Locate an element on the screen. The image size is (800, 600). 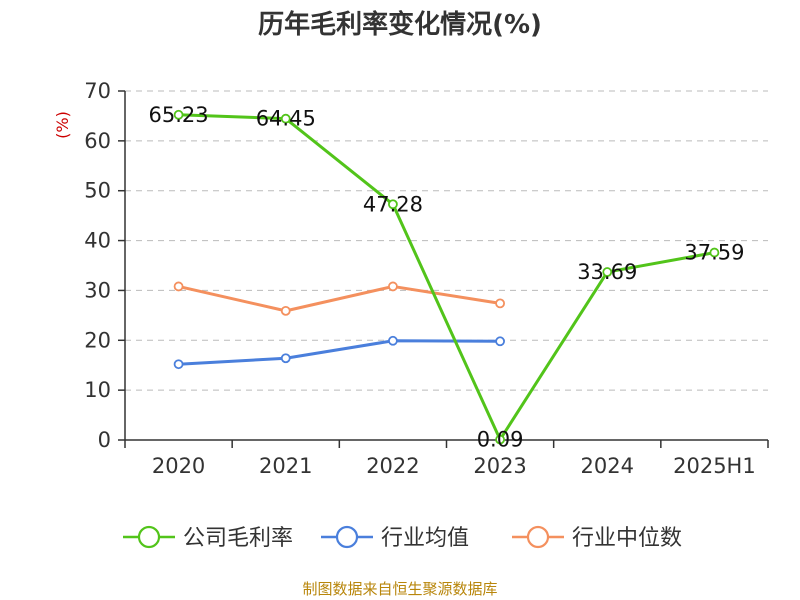
data-label: 37.59 is located at coordinates (714, 253).